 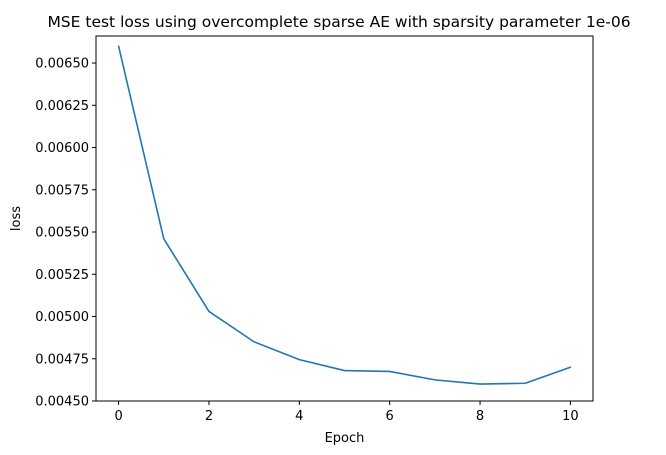 I want to click on y-tick-label: 0.00475, so click(x=62, y=359).